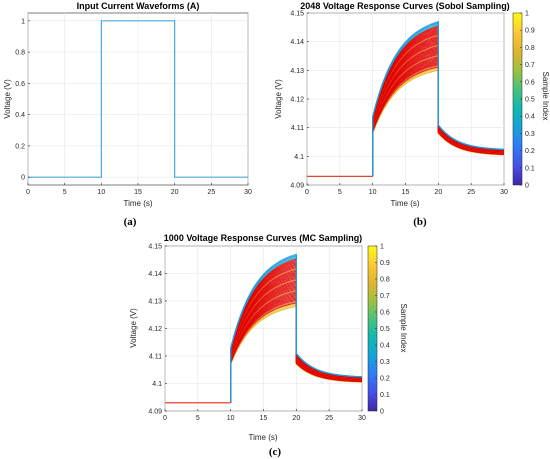 This screenshot has height=459, width=550. I want to click on series-c, so click(264, 328).